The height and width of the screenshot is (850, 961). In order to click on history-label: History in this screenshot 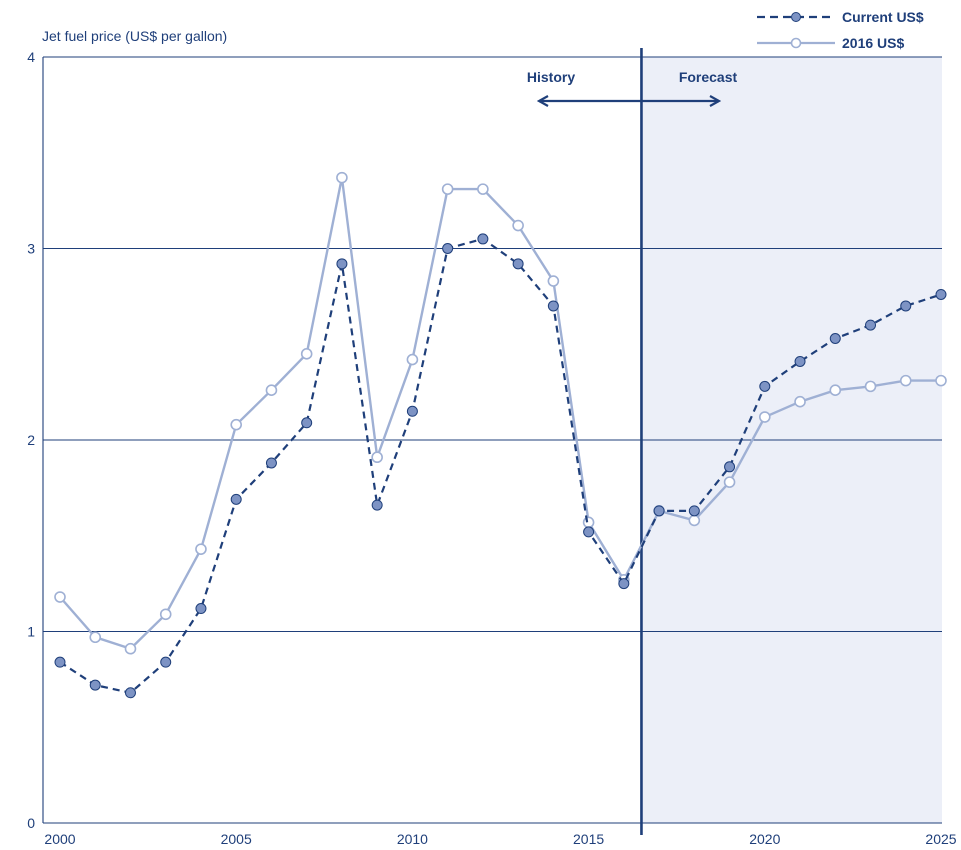, I will do `click(551, 77)`.